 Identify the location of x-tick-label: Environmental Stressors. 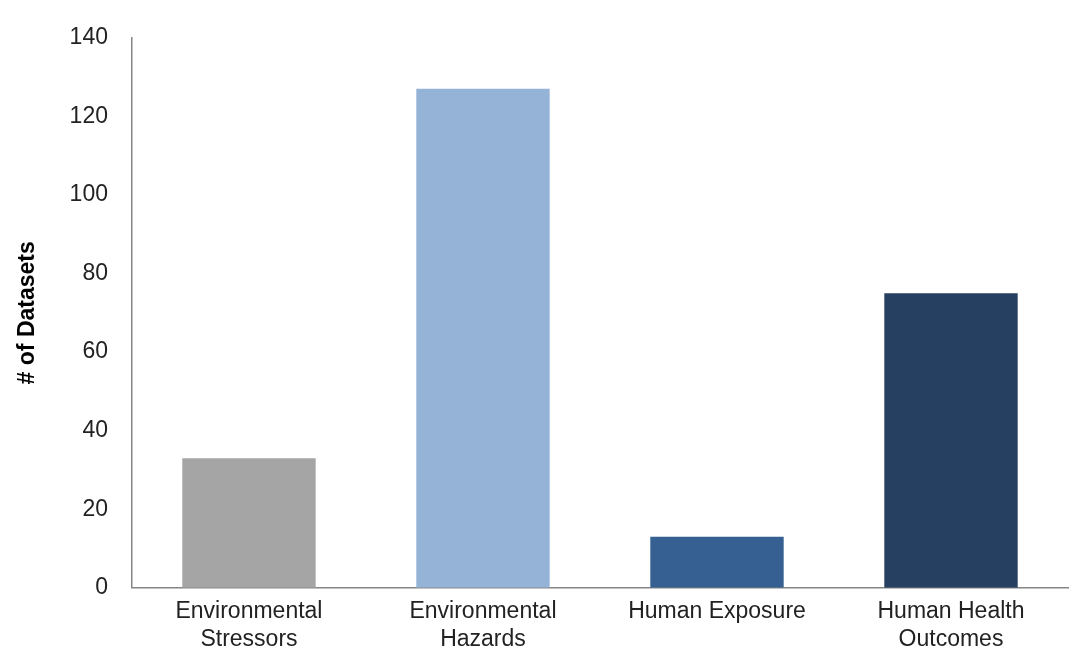
(249, 623).